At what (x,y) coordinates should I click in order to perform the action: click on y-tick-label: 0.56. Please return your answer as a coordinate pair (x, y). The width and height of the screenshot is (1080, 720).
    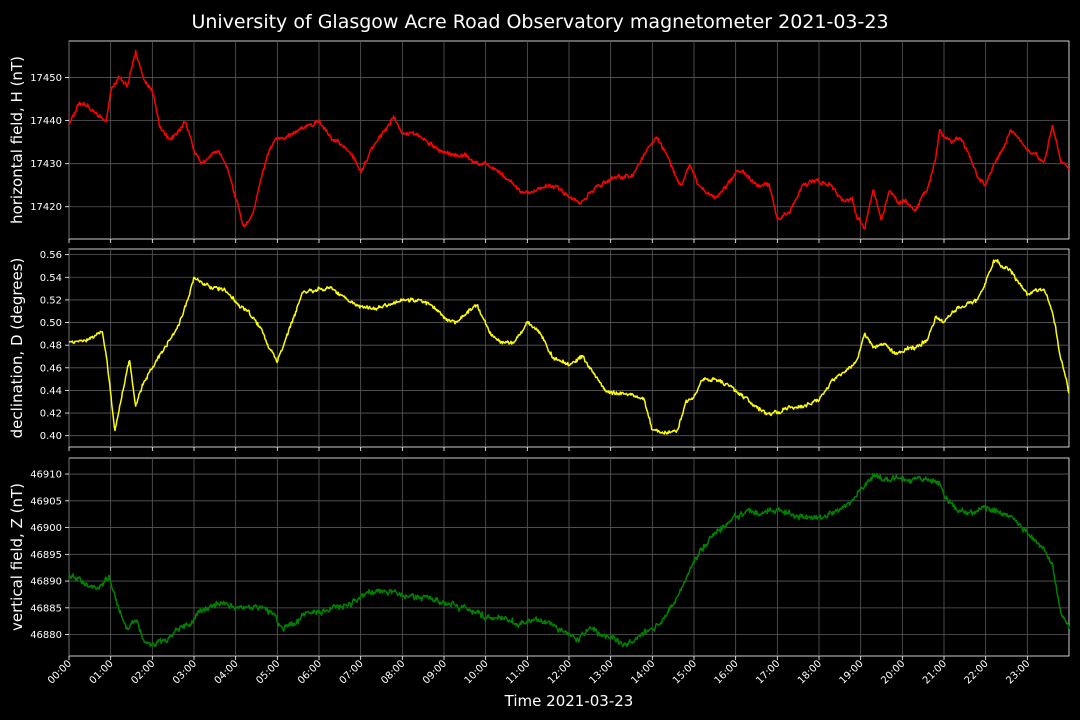
    Looking at the image, I should click on (51, 255).